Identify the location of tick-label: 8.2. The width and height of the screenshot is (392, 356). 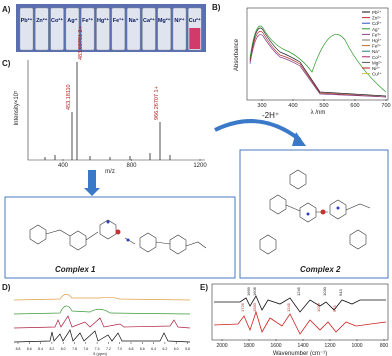
(51, 349).